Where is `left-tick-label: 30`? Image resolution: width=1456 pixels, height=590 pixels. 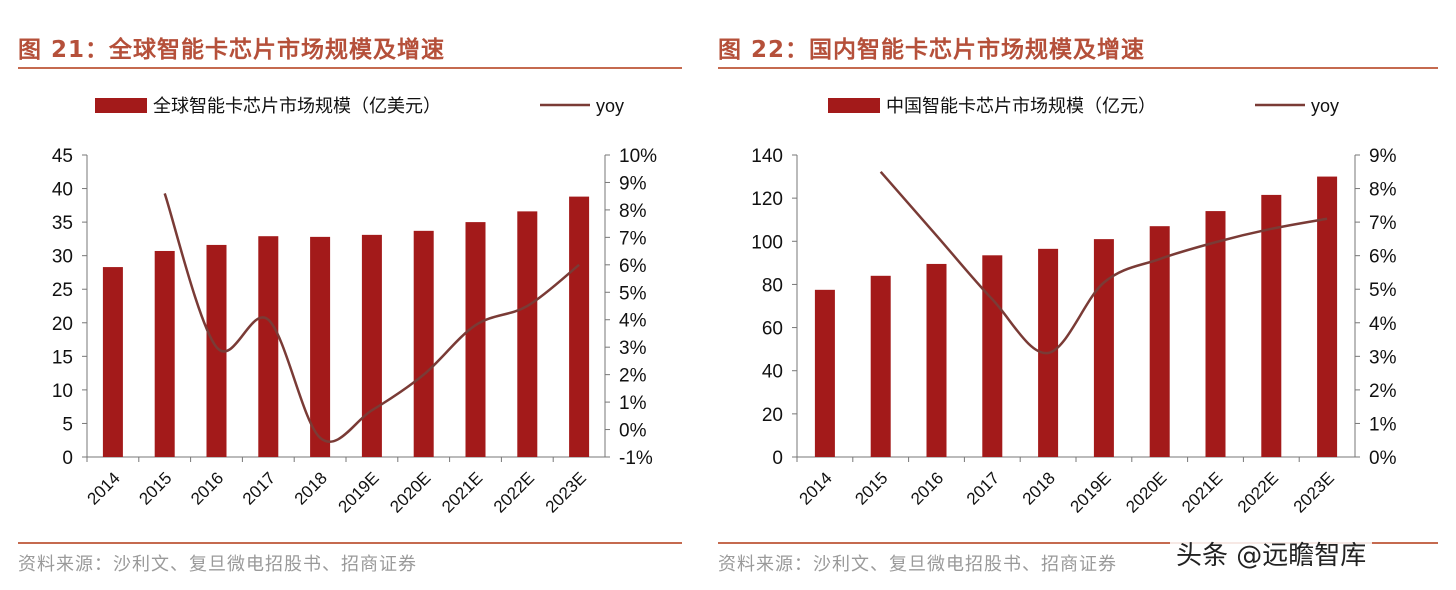 left-tick-label: 30 is located at coordinates (62, 257).